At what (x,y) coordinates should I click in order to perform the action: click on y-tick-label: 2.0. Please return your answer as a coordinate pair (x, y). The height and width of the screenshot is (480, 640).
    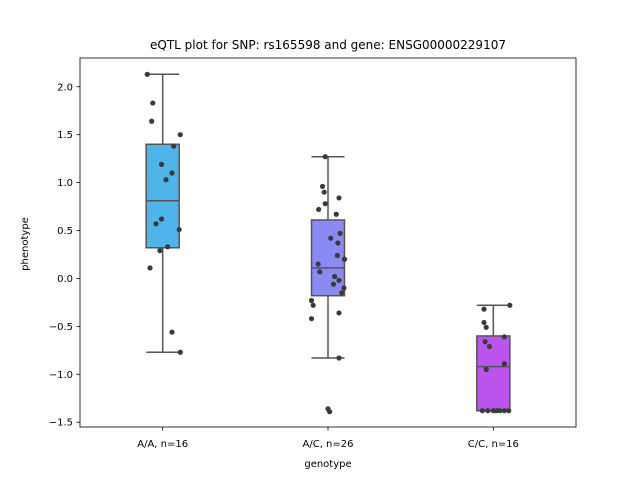
    Looking at the image, I should click on (65, 87).